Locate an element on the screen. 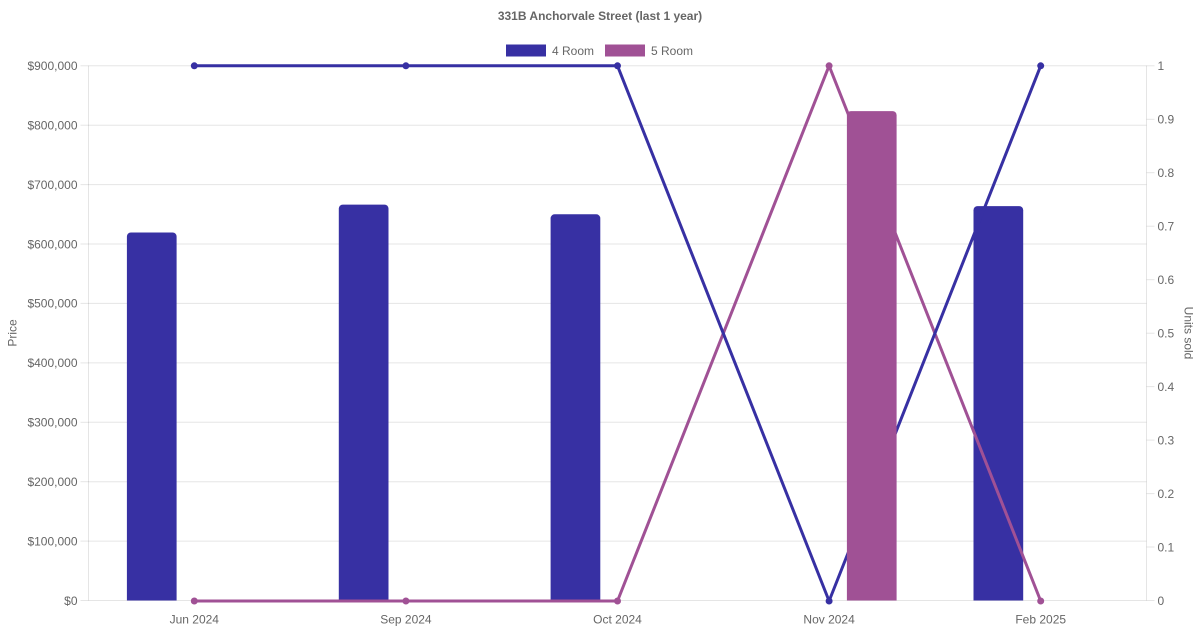  svg-text: 4 Room is located at coordinates (573, 51).